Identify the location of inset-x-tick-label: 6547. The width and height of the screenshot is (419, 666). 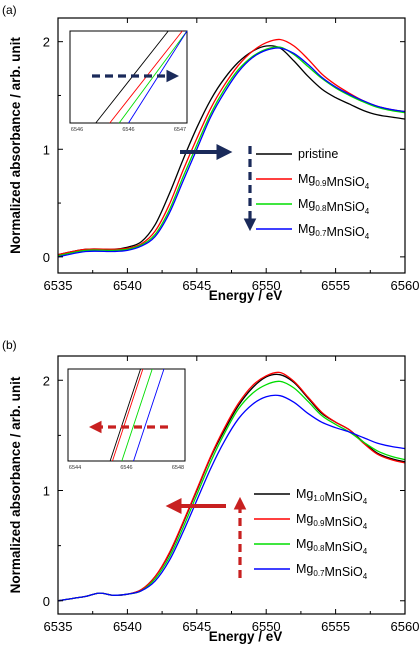
(180, 130).